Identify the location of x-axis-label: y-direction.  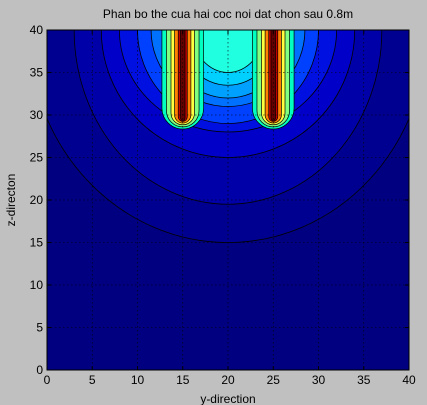
(227, 398).